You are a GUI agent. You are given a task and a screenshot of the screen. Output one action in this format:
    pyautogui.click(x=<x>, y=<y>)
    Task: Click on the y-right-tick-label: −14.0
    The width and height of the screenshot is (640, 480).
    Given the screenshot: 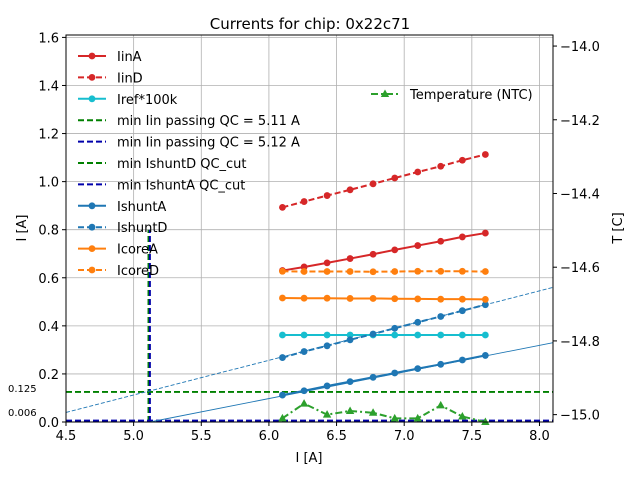 What is the action you would take?
    pyautogui.click(x=580, y=47)
    